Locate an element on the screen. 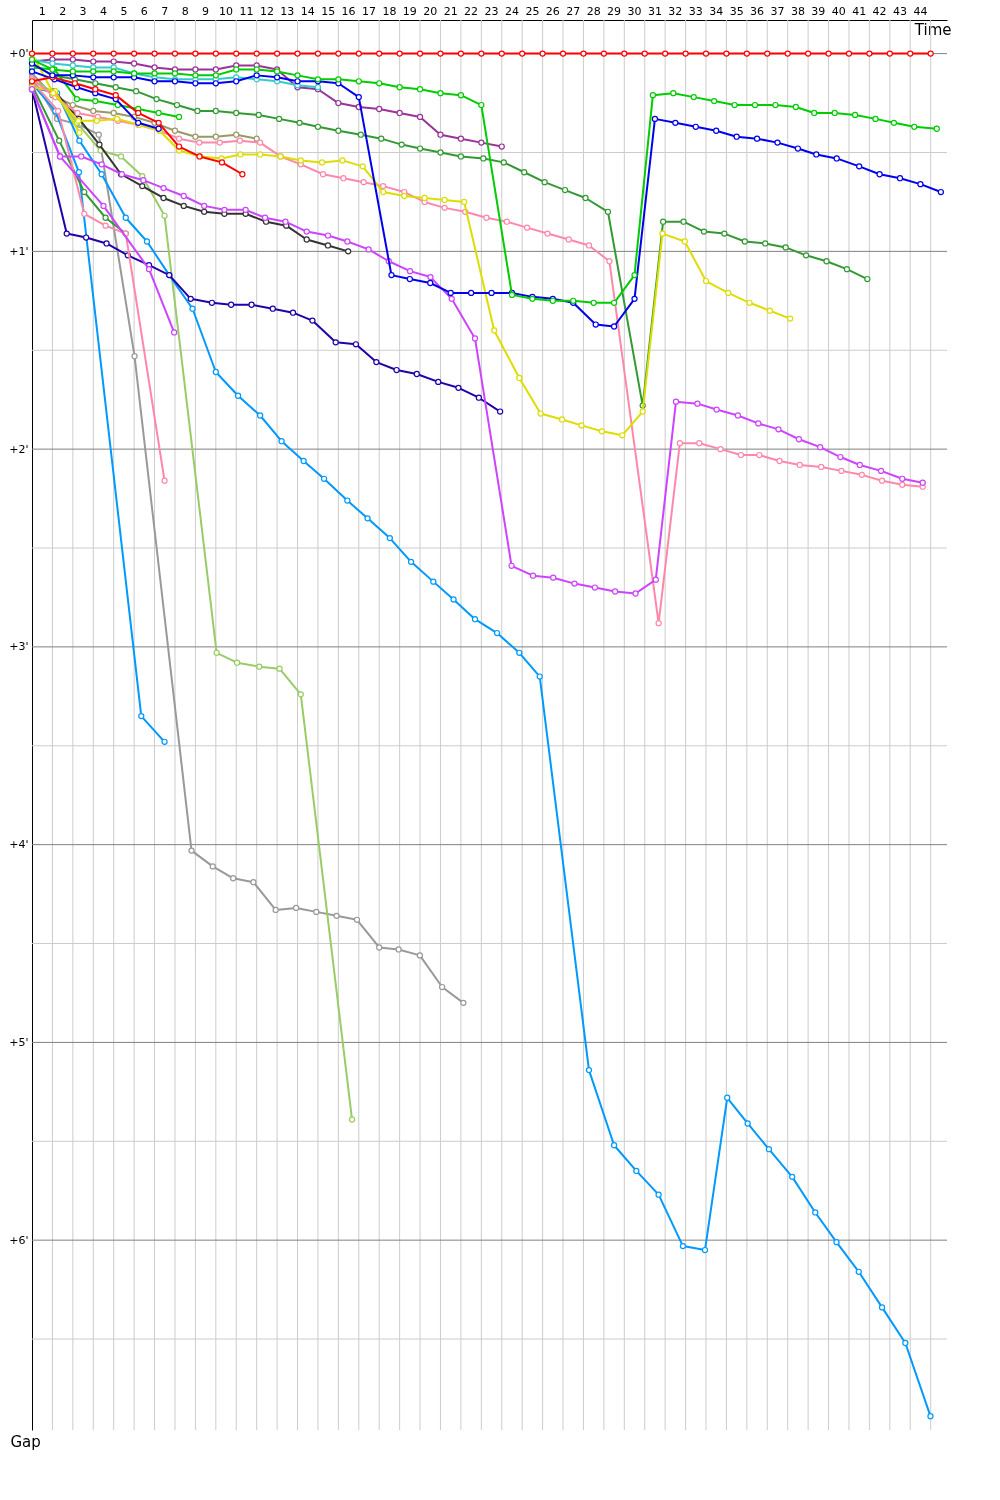 Image resolution: width=1000 pixels, height=1500 pixels. x-tick-label: 26 is located at coordinates (552, 11).